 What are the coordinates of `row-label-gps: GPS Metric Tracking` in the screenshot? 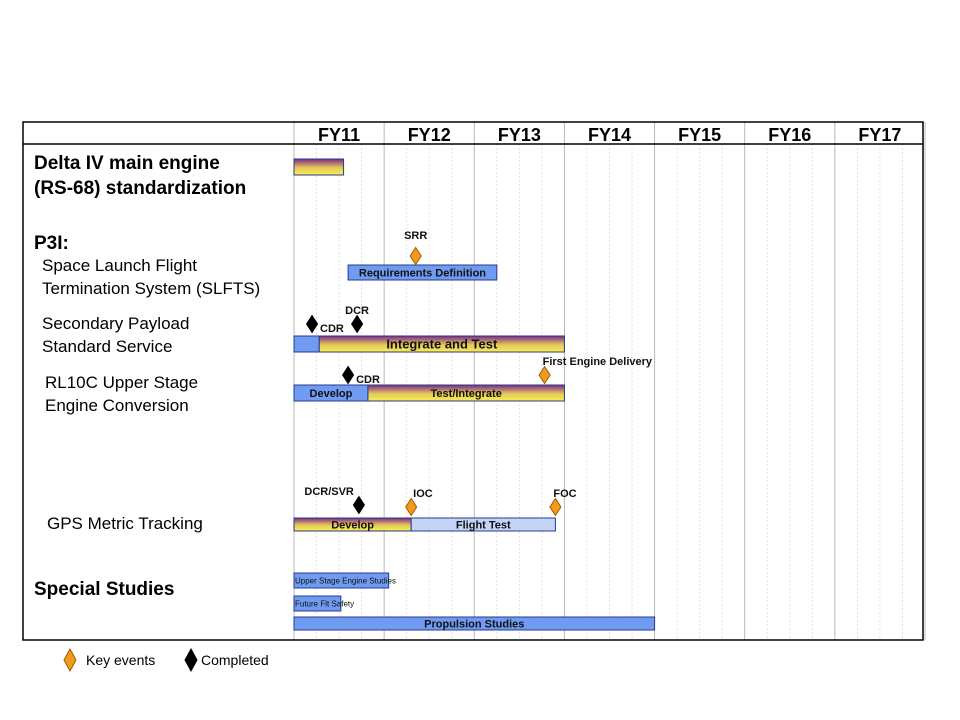 It's located at (125, 523).